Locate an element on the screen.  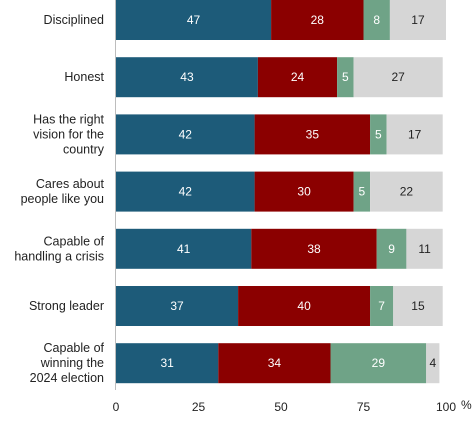
x-tick-label: 50 is located at coordinates (281, 407).